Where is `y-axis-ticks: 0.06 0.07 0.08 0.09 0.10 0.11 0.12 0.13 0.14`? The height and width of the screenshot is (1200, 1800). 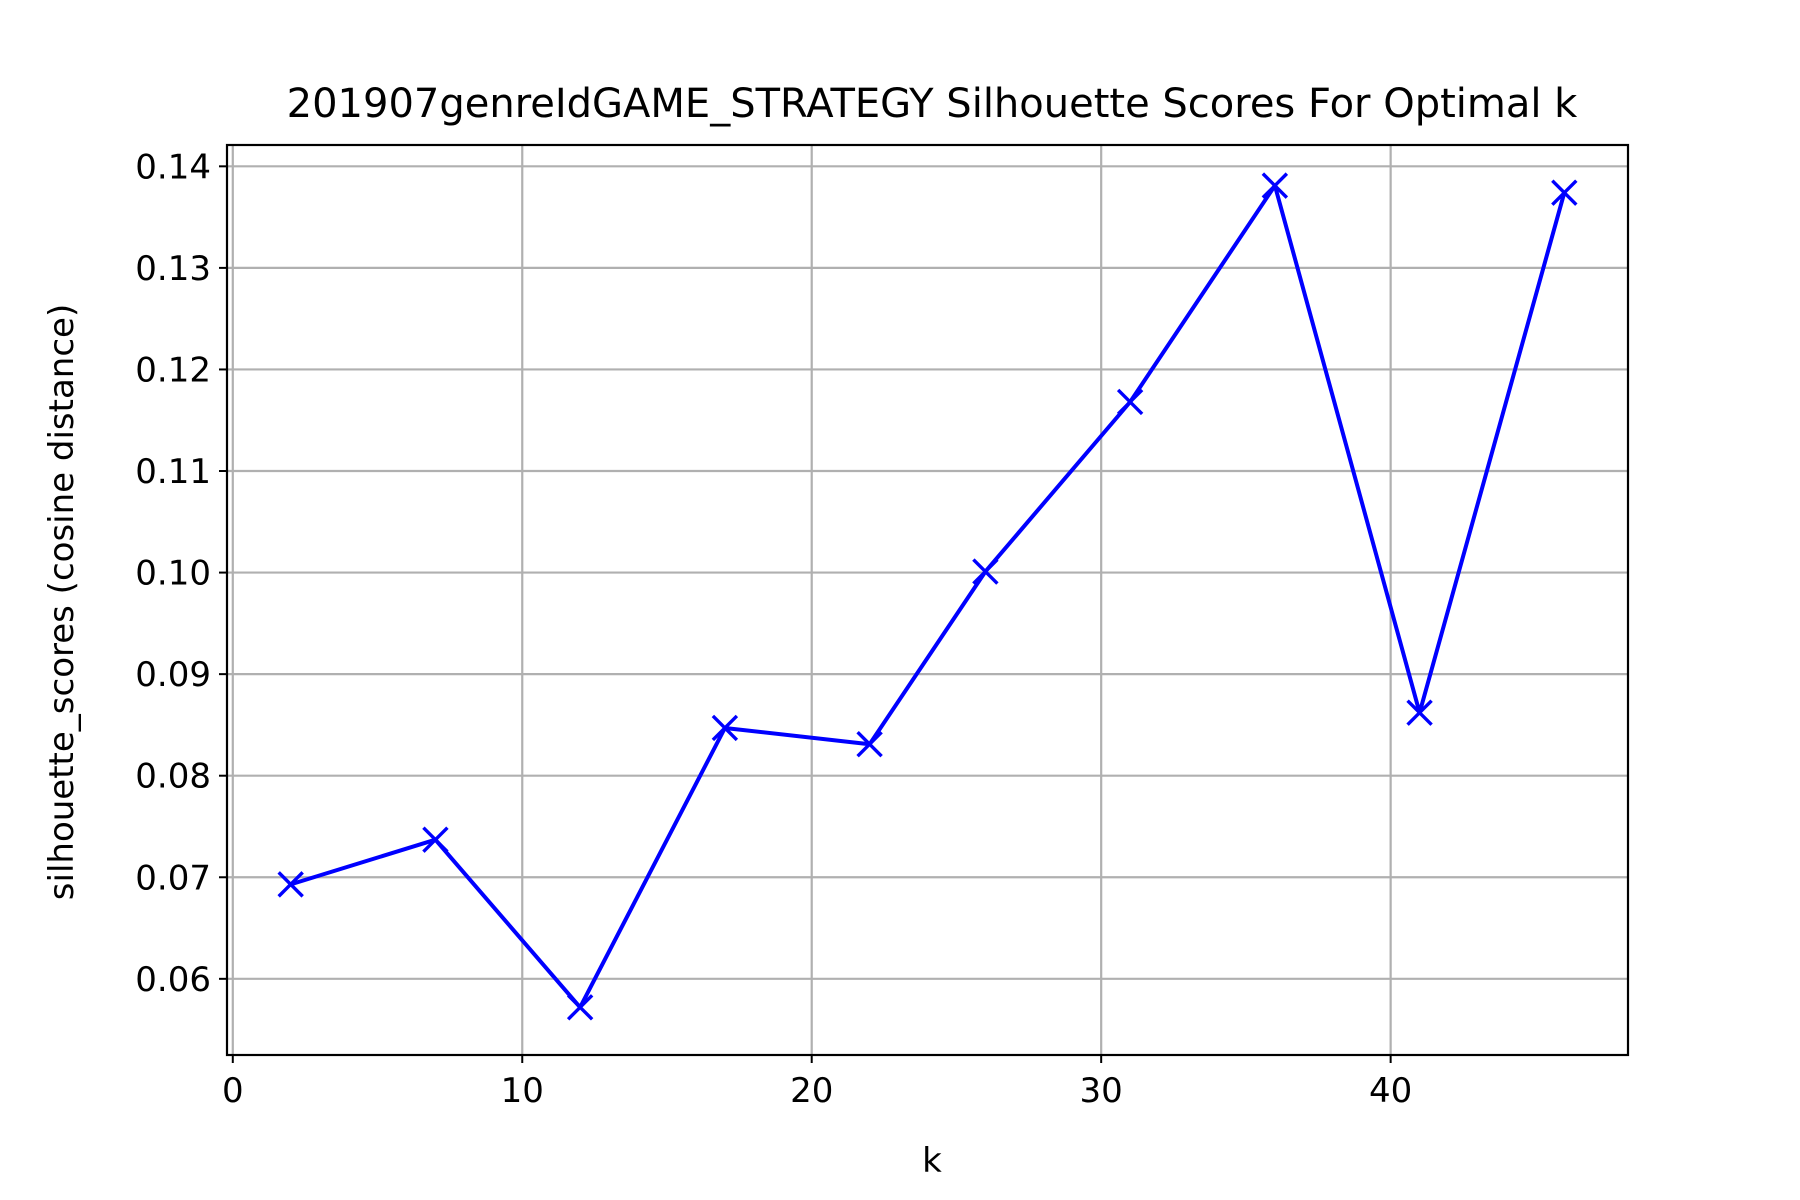
y-axis-ticks: 0.06 0.07 0.08 0.09 0.10 0.11 0.12 0.13 0.14 is located at coordinates (181, 573).